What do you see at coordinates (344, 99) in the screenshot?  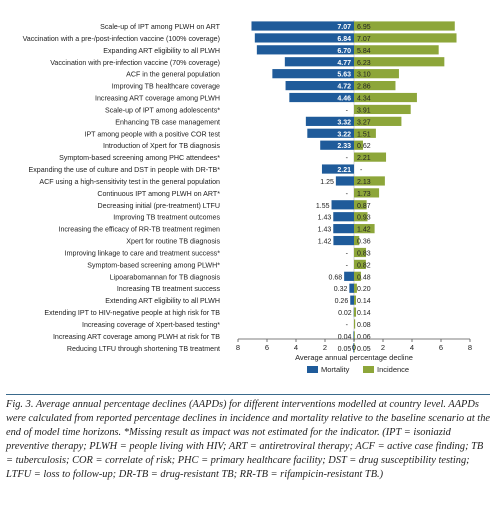 I see `mortality-value-label: 4.46` at bounding box center [344, 99].